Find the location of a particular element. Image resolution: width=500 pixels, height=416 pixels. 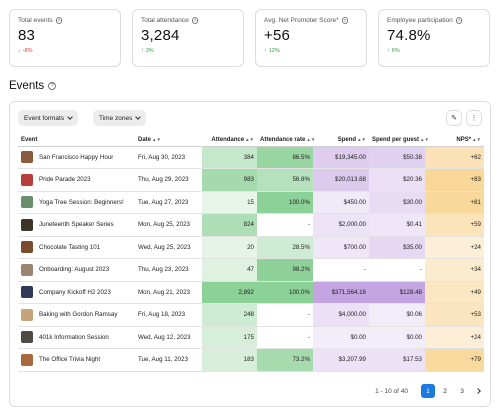

cell-nps: +53 is located at coordinates (454, 315).